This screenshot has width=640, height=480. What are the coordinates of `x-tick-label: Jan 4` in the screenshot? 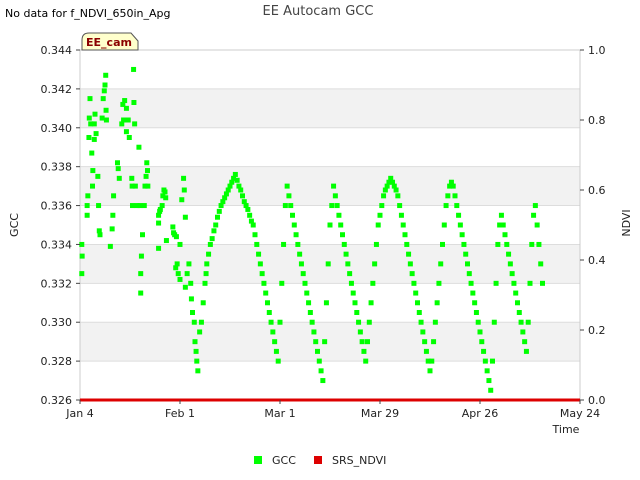 It's located at (79, 413).